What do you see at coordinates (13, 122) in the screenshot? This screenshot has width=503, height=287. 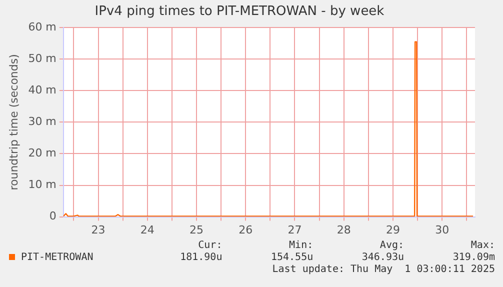 I see `y-axis-title: roundtrip time (seconds)` at bounding box center [13, 122].